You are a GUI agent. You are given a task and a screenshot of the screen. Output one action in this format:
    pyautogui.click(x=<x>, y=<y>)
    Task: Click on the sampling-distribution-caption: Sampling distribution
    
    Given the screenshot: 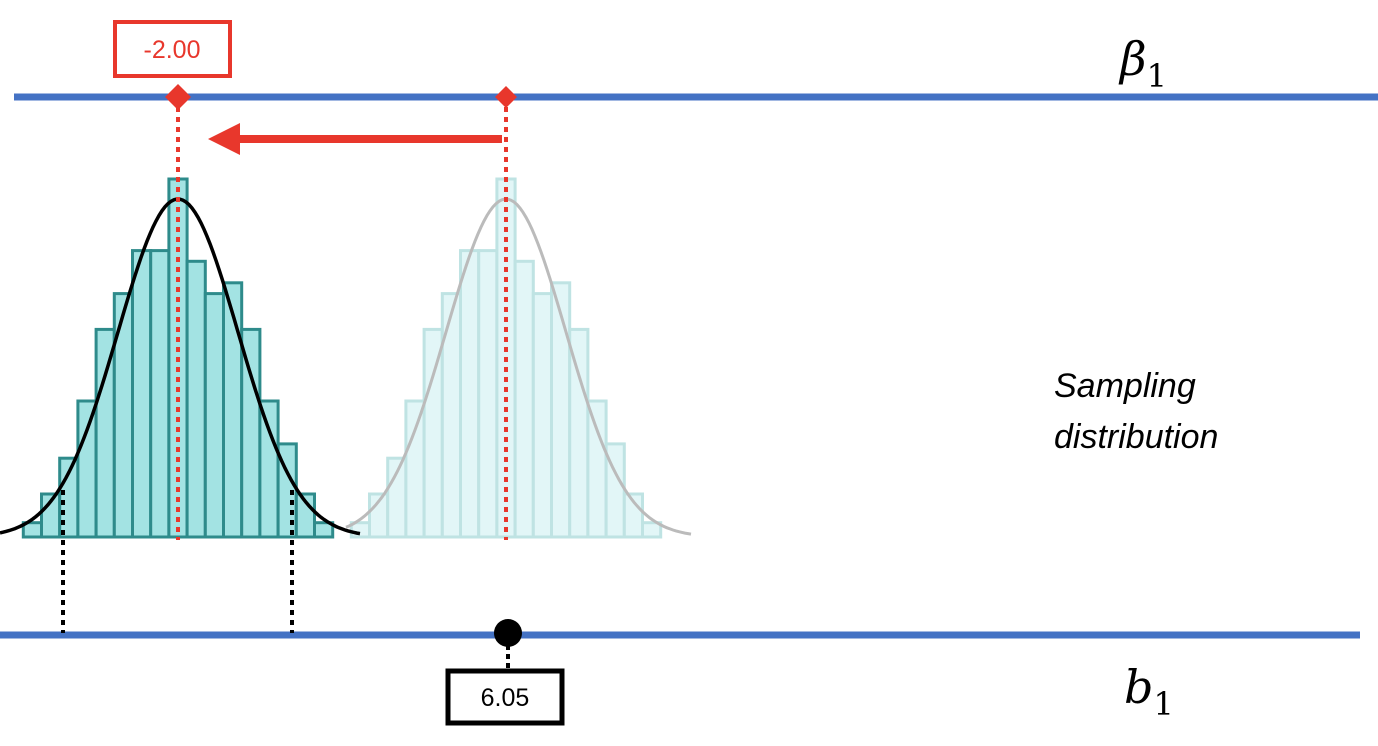 What is the action you would take?
    pyautogui.click(x=1136, y=411)
    